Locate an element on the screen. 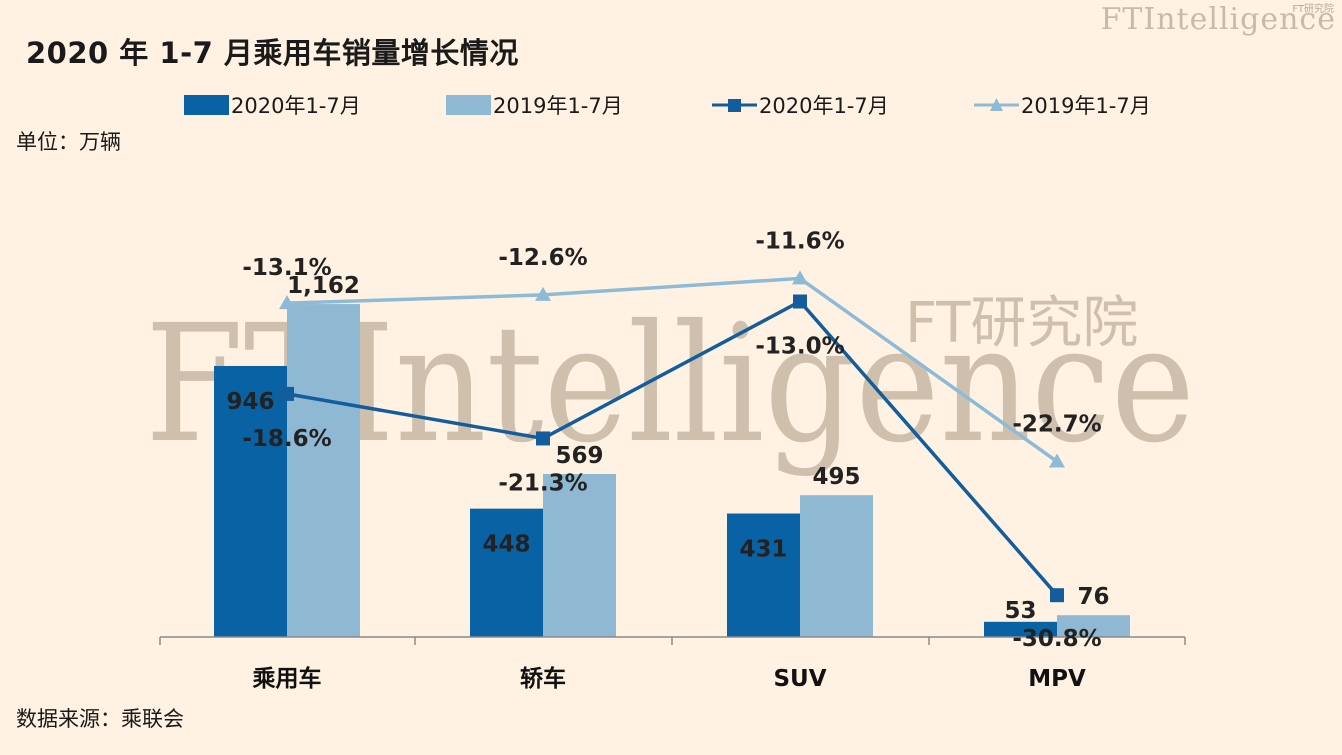  data-label-2019: 495 is located at coordinates (836, 477).